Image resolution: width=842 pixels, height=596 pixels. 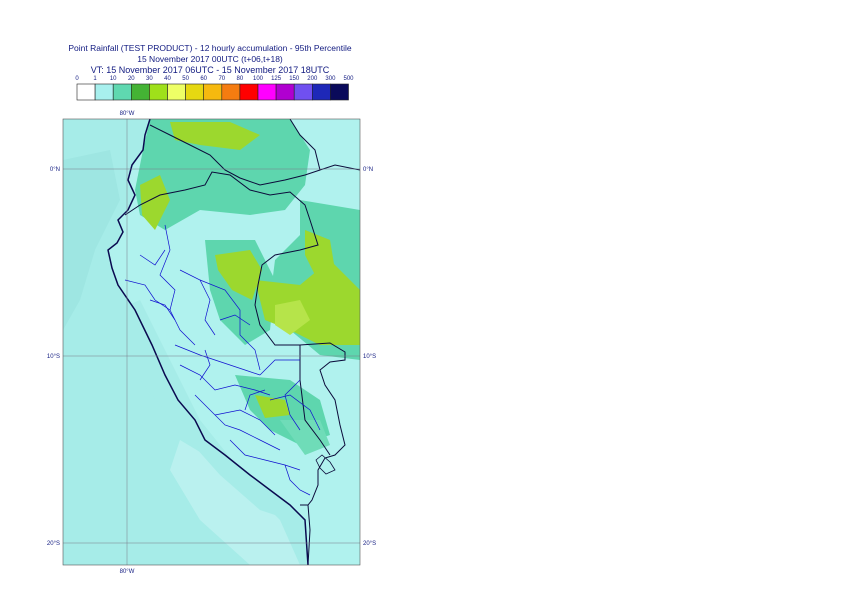 I want to click on colombia-border, so click(x=235, y=155).